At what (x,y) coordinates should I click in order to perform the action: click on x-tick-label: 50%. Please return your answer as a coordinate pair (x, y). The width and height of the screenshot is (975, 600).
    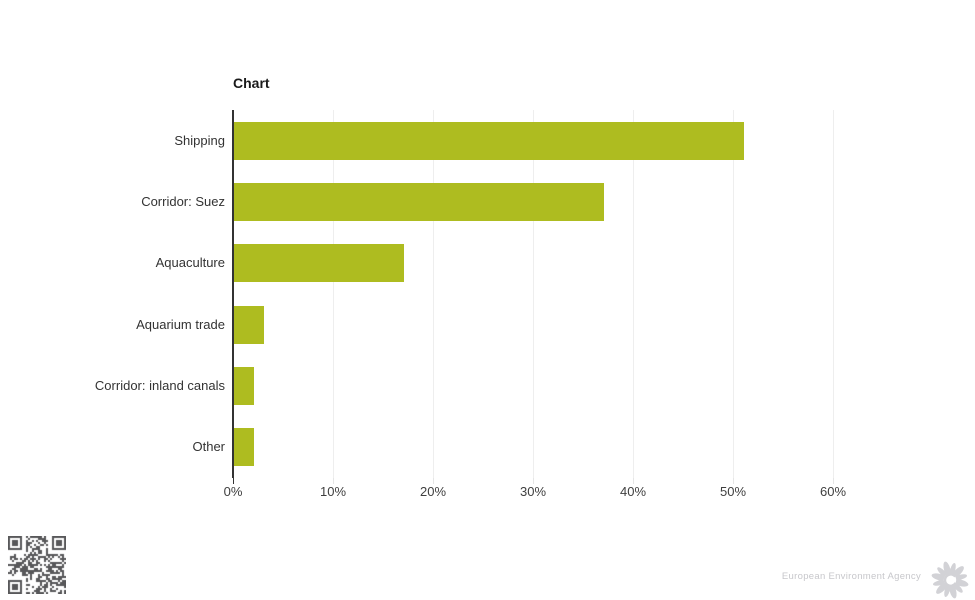
    Looking at the image, I should click on (733, 491).